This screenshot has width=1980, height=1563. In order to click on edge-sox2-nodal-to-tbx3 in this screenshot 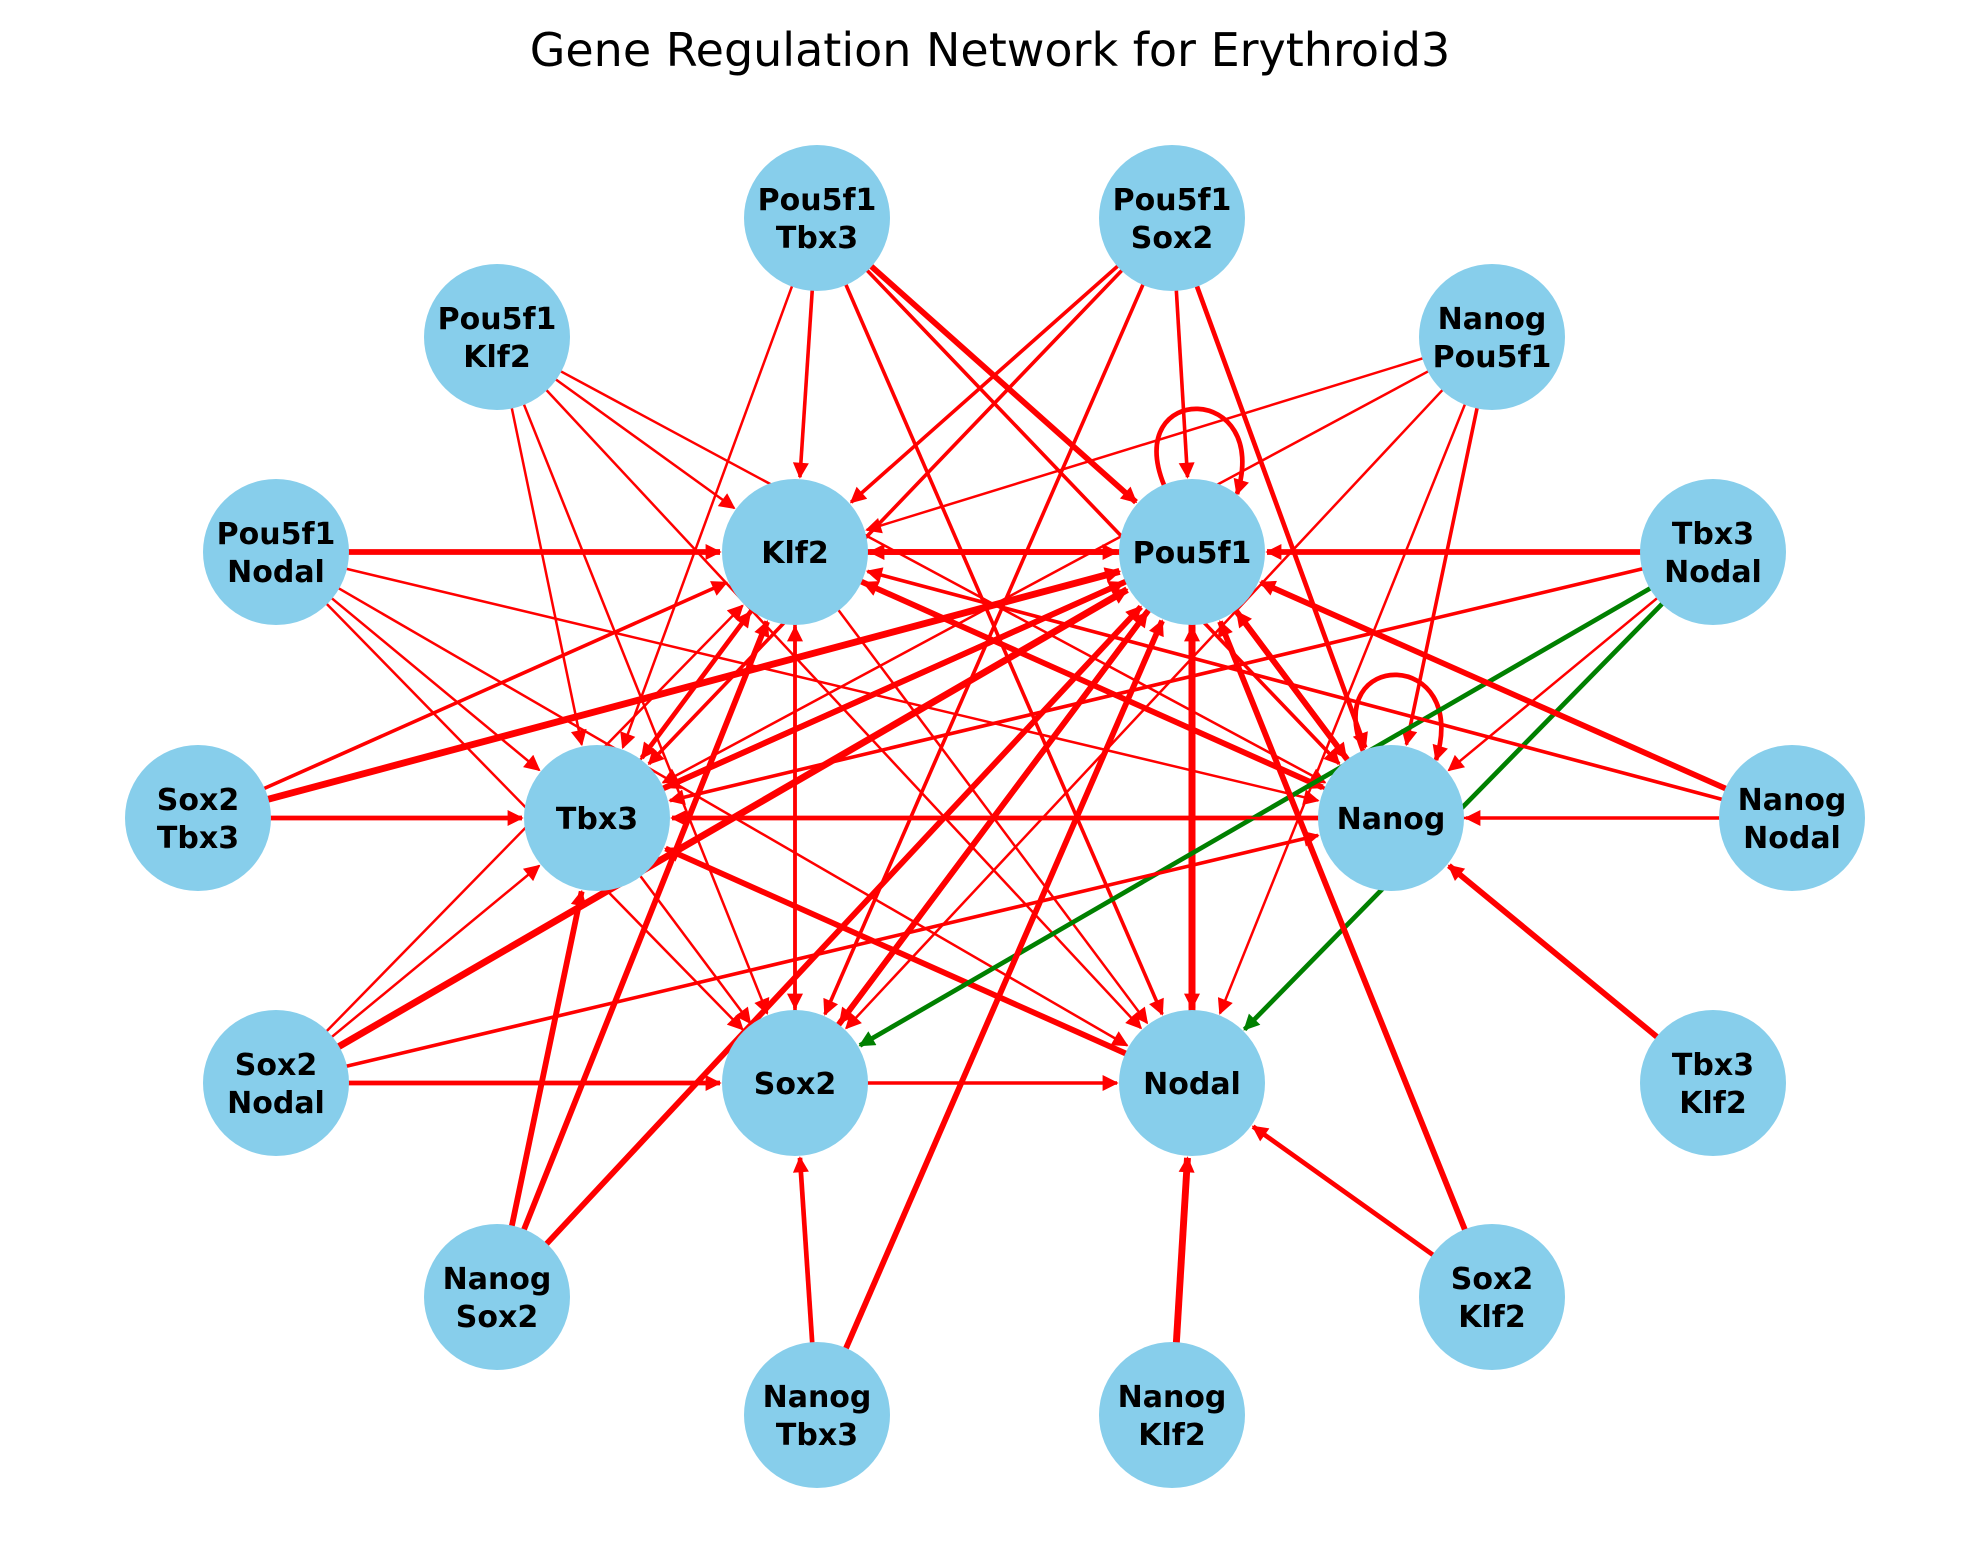, I will do `click(434, 952)`.